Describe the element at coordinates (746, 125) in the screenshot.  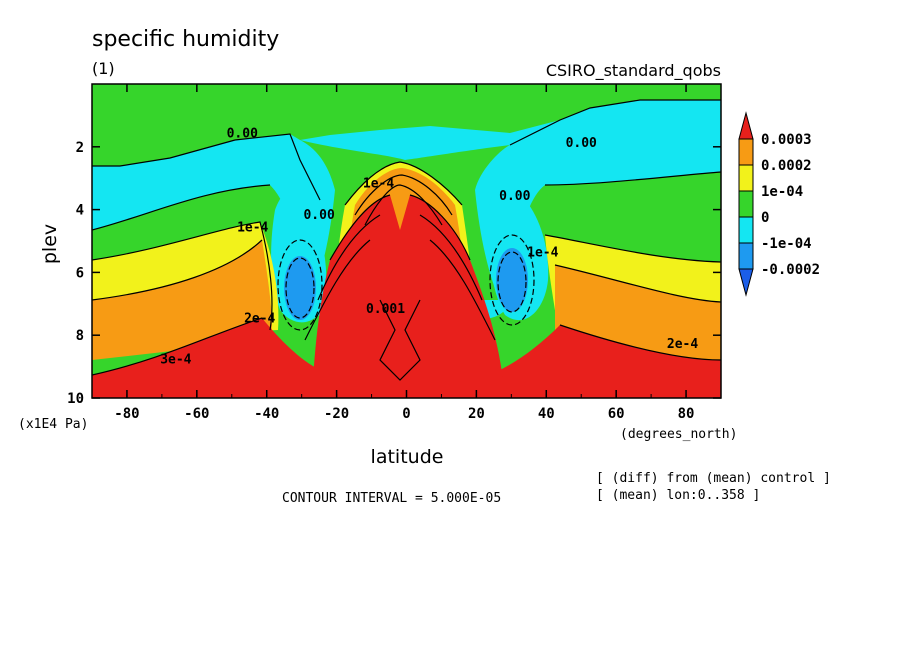
I see `legend-arrow-top` at that location.